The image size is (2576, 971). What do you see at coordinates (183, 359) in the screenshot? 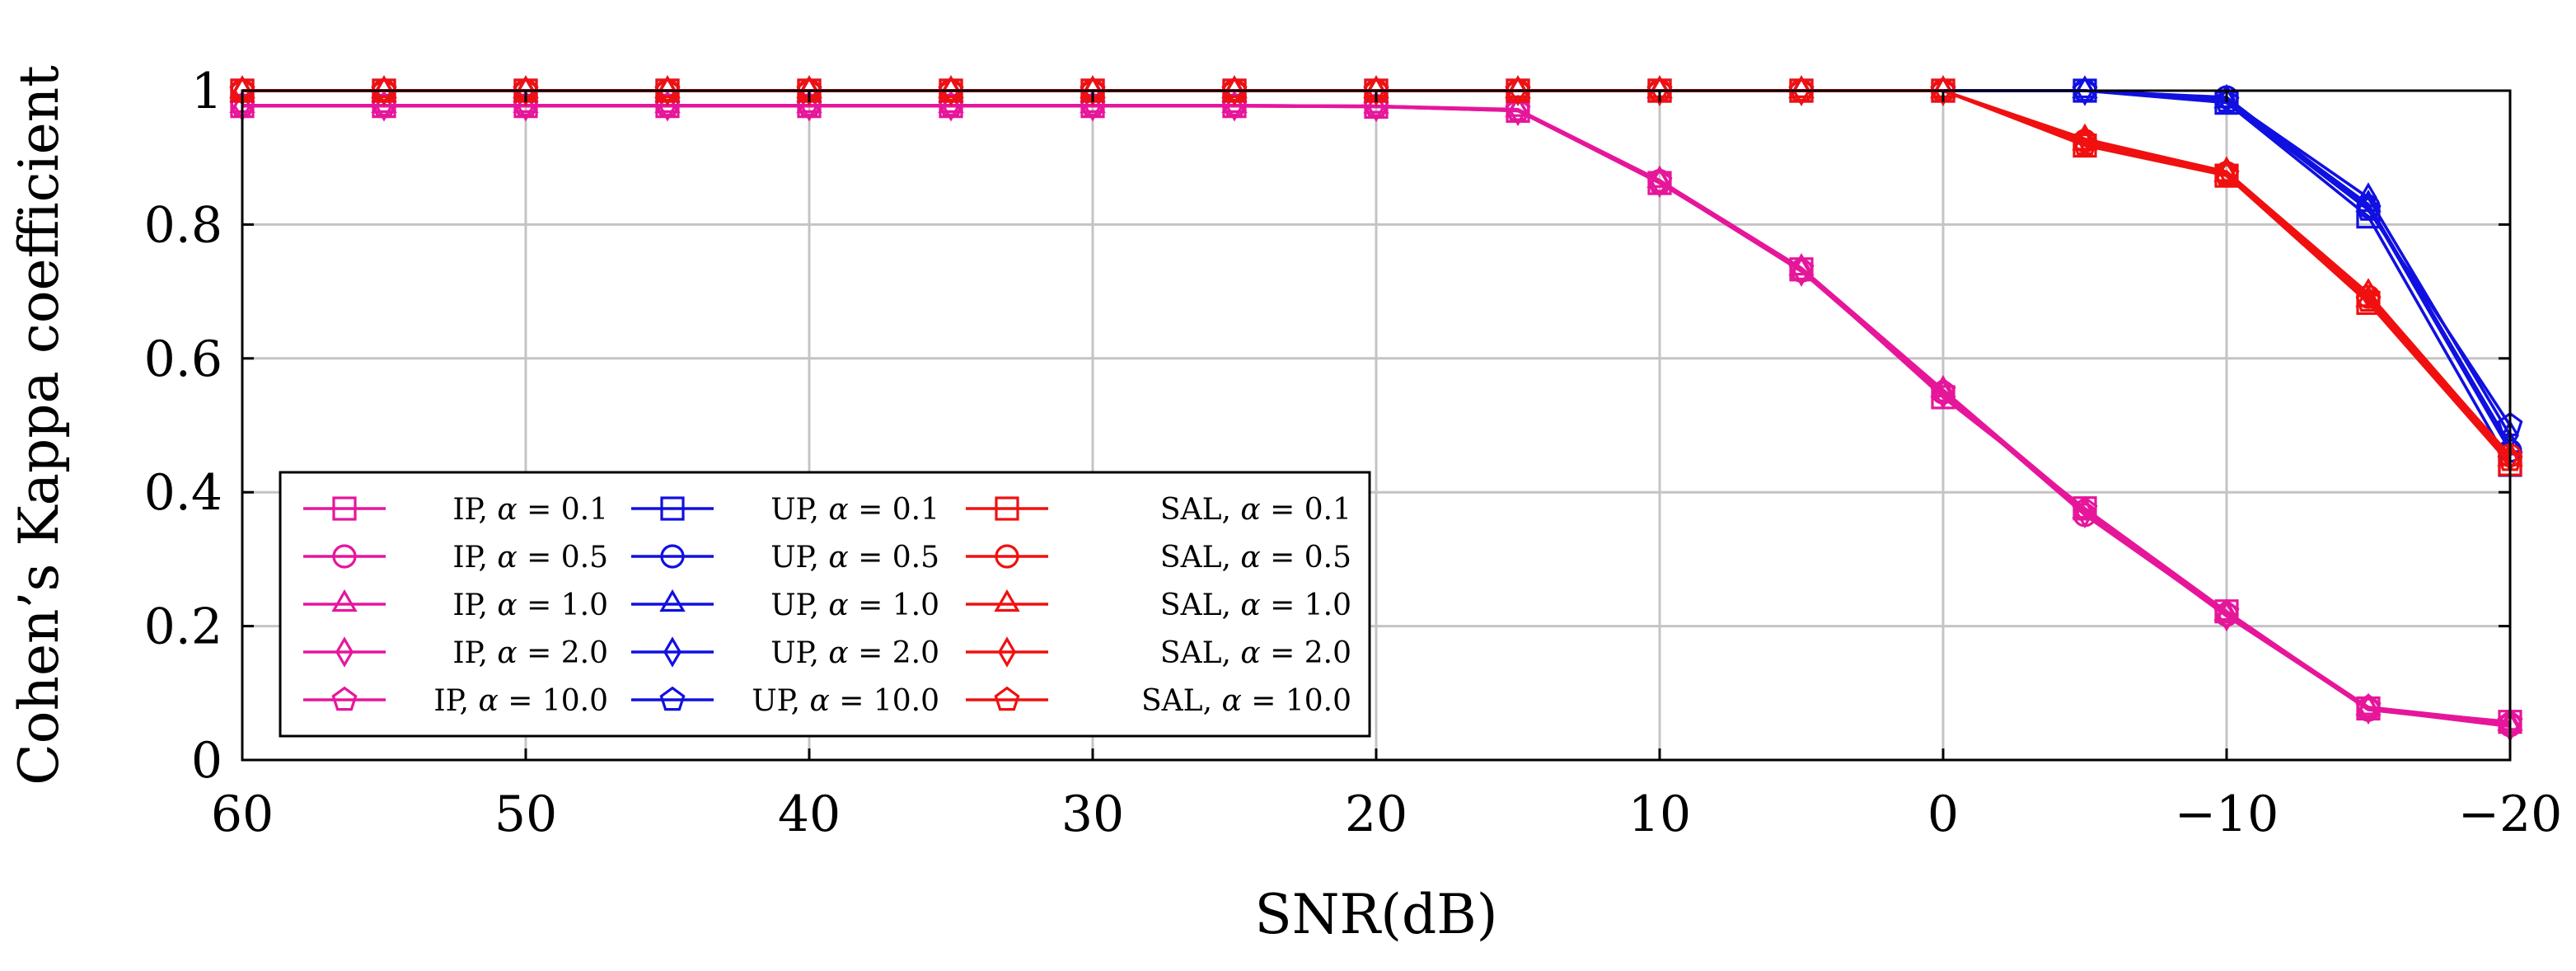
I see `y-tick-label: 0.6` at bounding box center [183, 359].